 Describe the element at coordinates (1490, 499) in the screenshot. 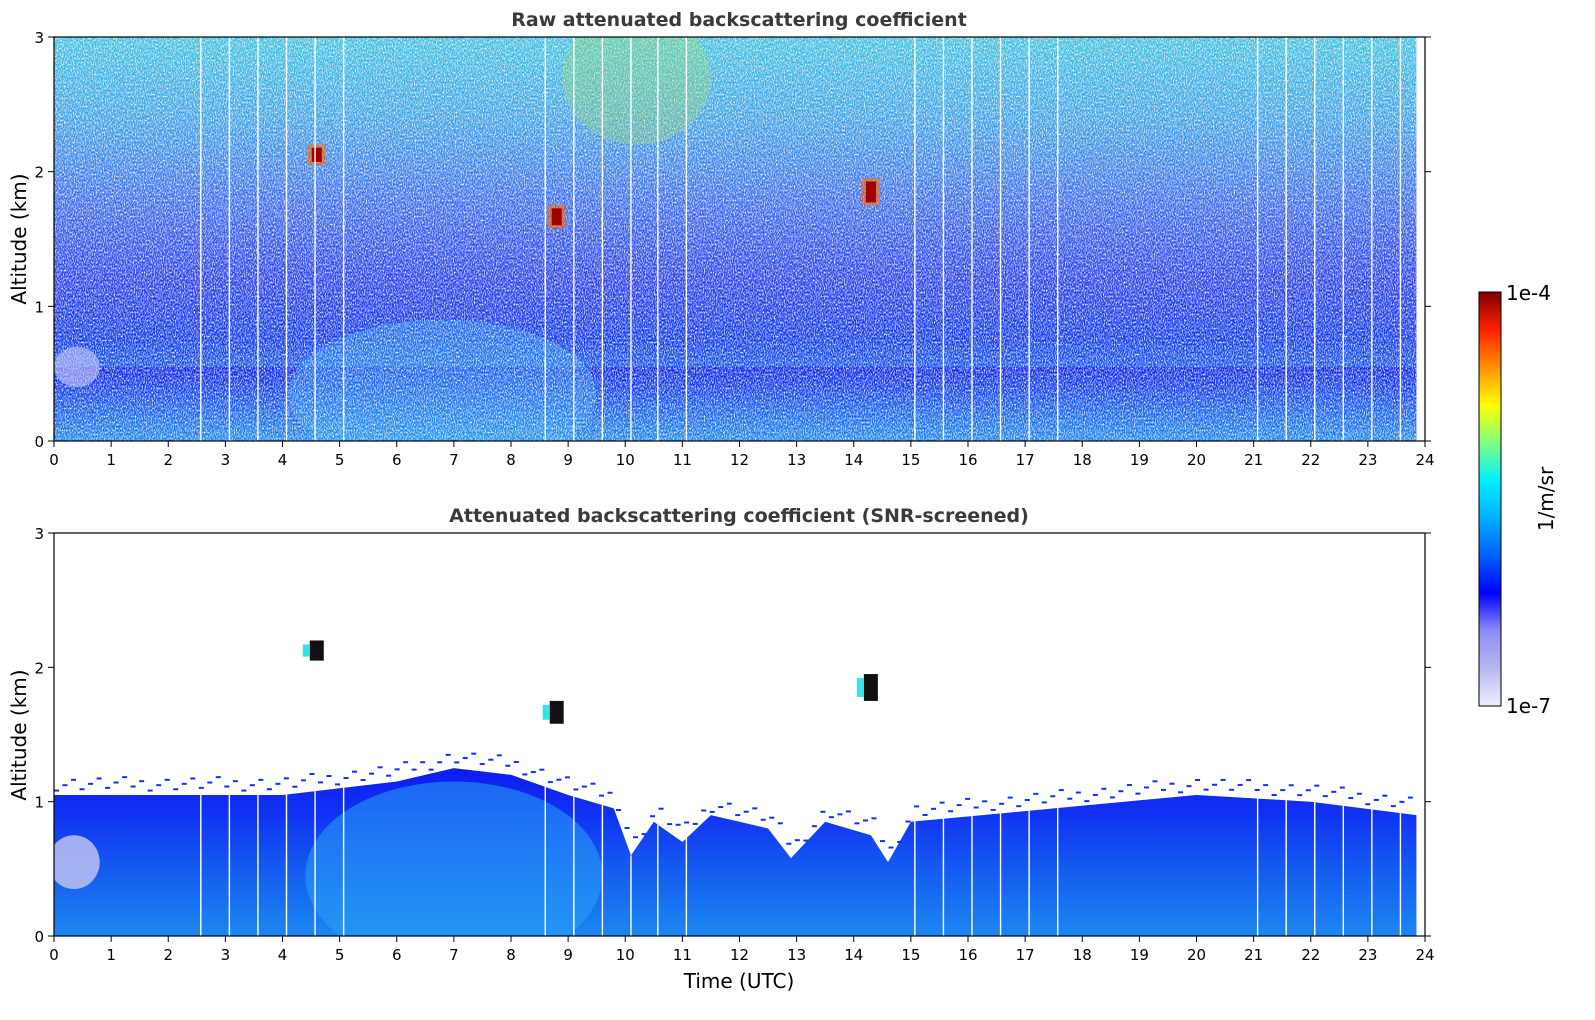

I see `colorbar-scale` at that location.